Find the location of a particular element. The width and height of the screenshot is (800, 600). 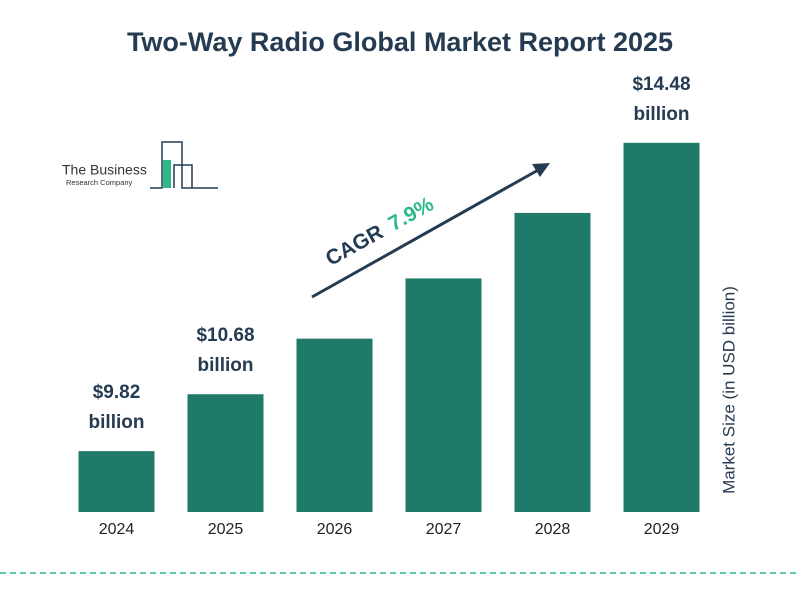

cagr-label: CAGR is located at coordinates (354, 245).